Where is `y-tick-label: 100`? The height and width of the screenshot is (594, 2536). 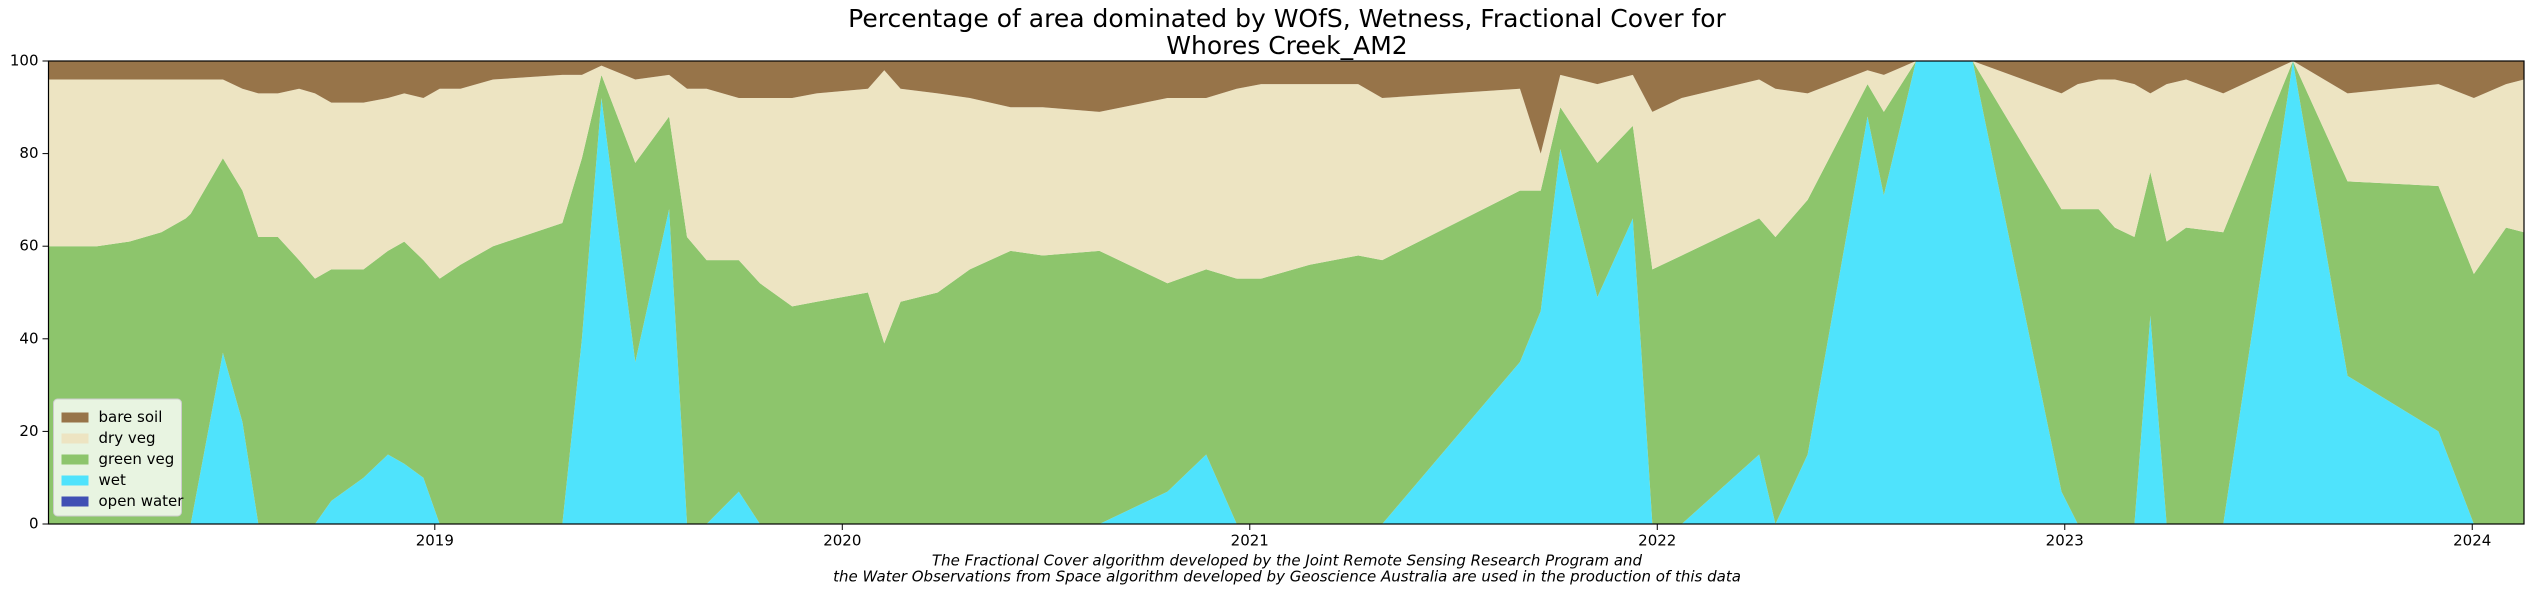
y-tick-label: 100 is located at coordinates (24, 61).